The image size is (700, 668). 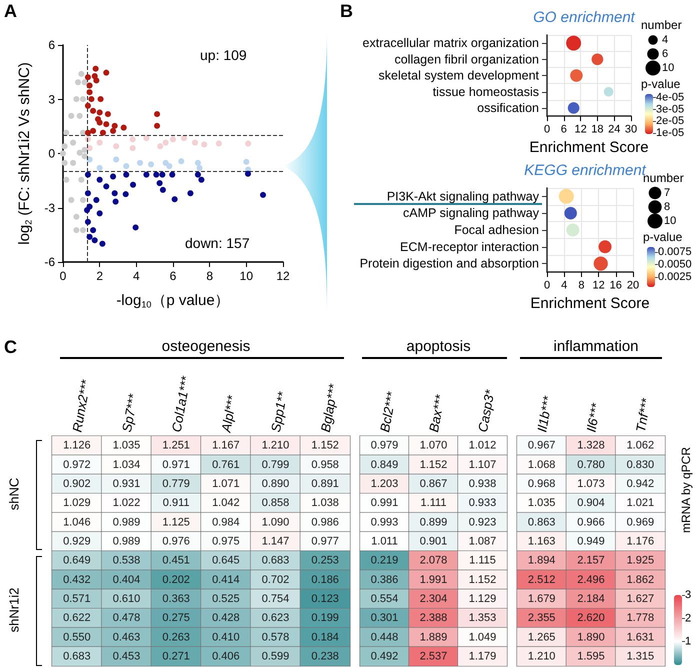 I want to click on y-tick-label: cAMP signaling pathway, so click(x=471, y=213).